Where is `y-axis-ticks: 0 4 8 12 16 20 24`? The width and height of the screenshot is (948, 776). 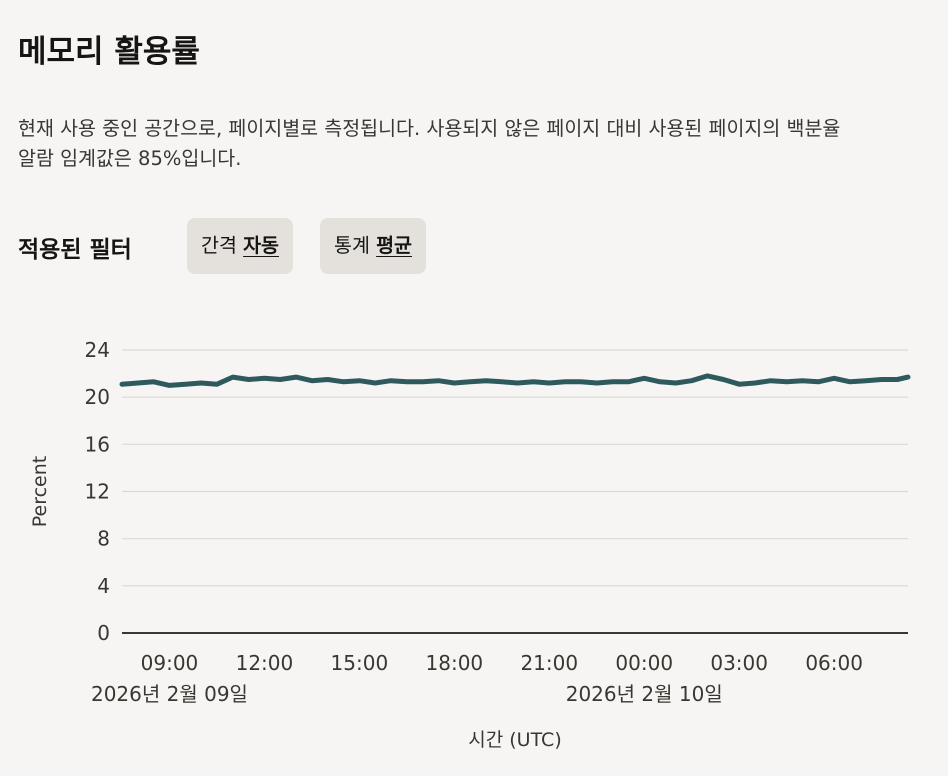 y-axis-ticks: 0 4 8 12 16 20 24 is located at coordinates (97, 491).